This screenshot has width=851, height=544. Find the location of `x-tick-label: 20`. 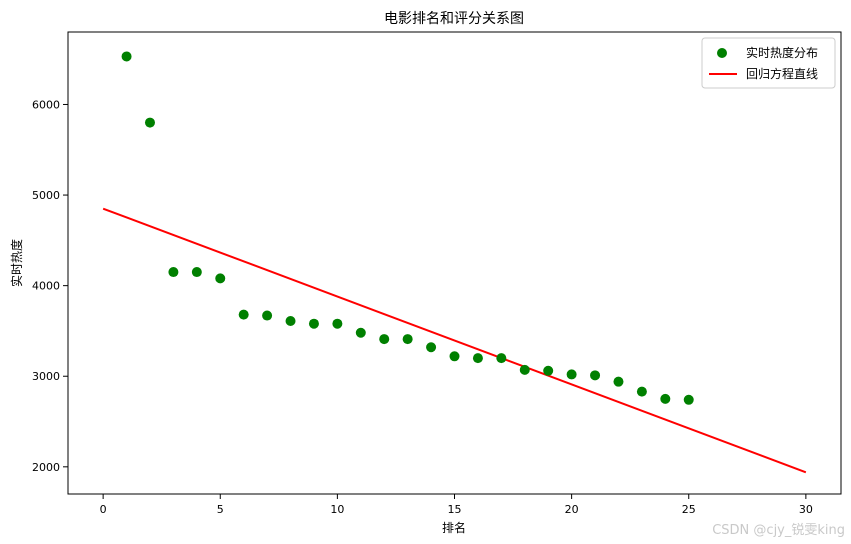

x-tick-label: 20 is located at coordinates (572, 509).